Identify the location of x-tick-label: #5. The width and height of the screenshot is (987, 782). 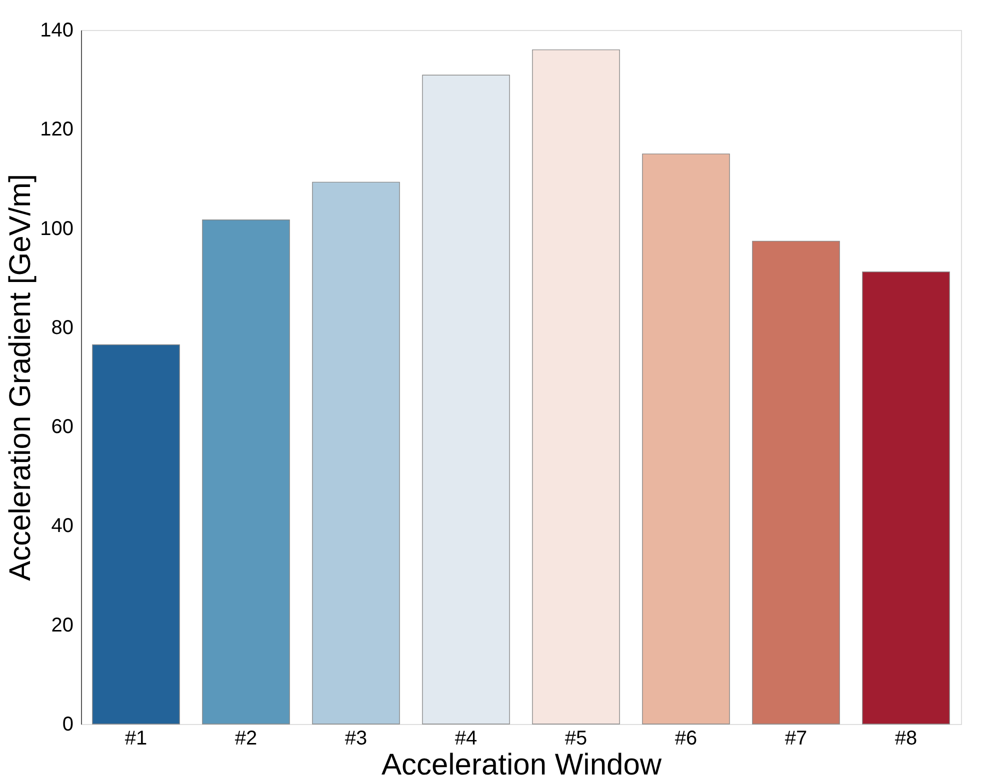
(576, 739).